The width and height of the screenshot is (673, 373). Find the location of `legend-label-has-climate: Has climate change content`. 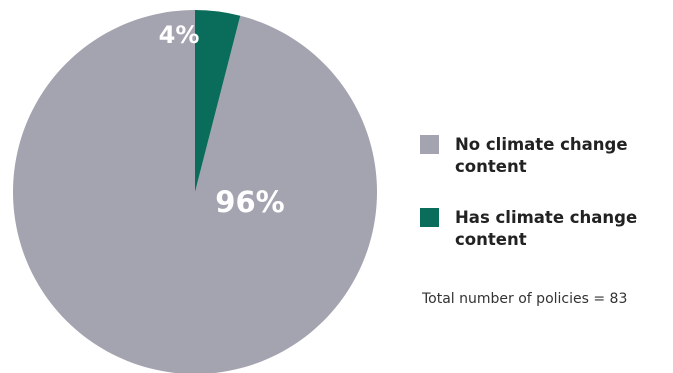

legend-label-has-climate: Has climate change content is located at coordinates (546, 228).